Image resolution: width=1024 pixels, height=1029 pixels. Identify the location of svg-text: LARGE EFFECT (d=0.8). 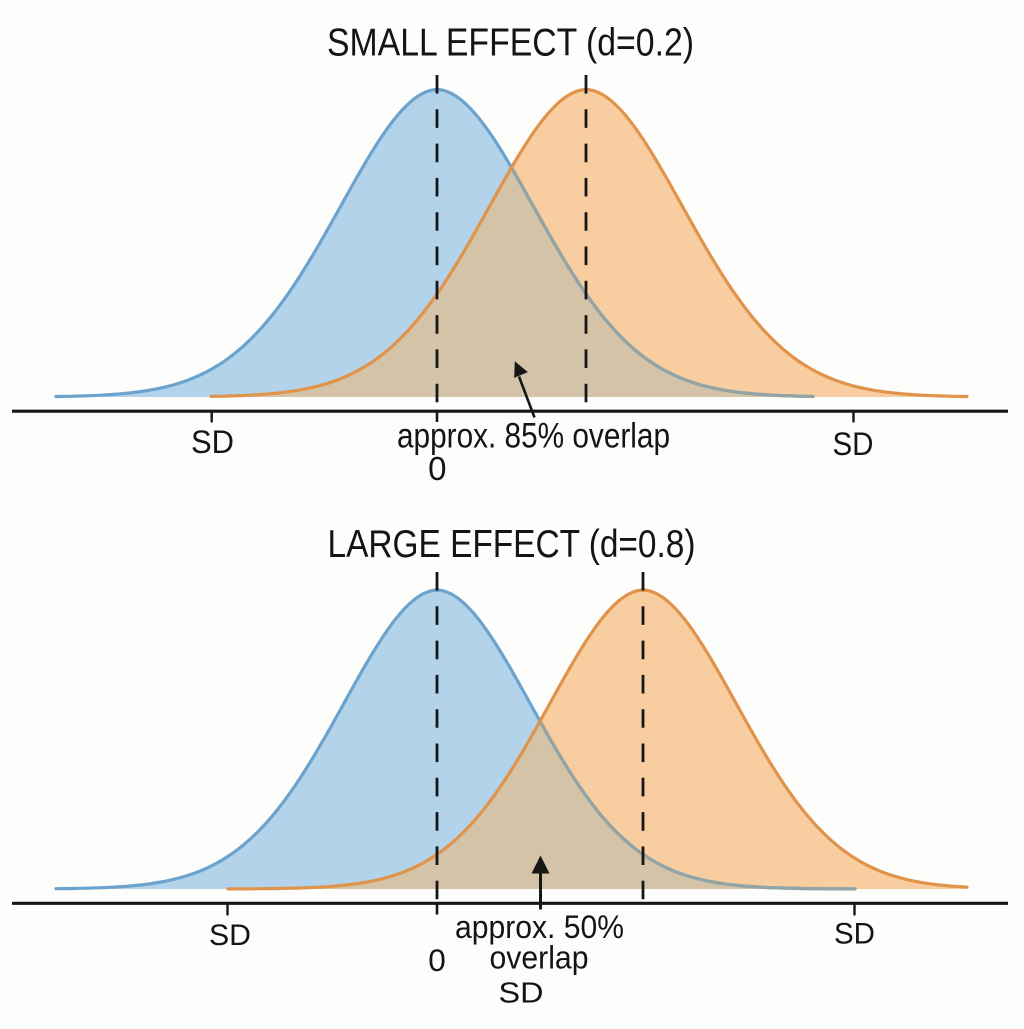
(512, 544).